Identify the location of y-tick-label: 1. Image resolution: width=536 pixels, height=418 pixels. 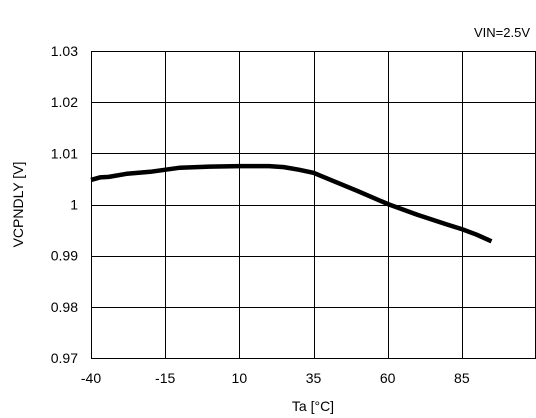
(74, 205).